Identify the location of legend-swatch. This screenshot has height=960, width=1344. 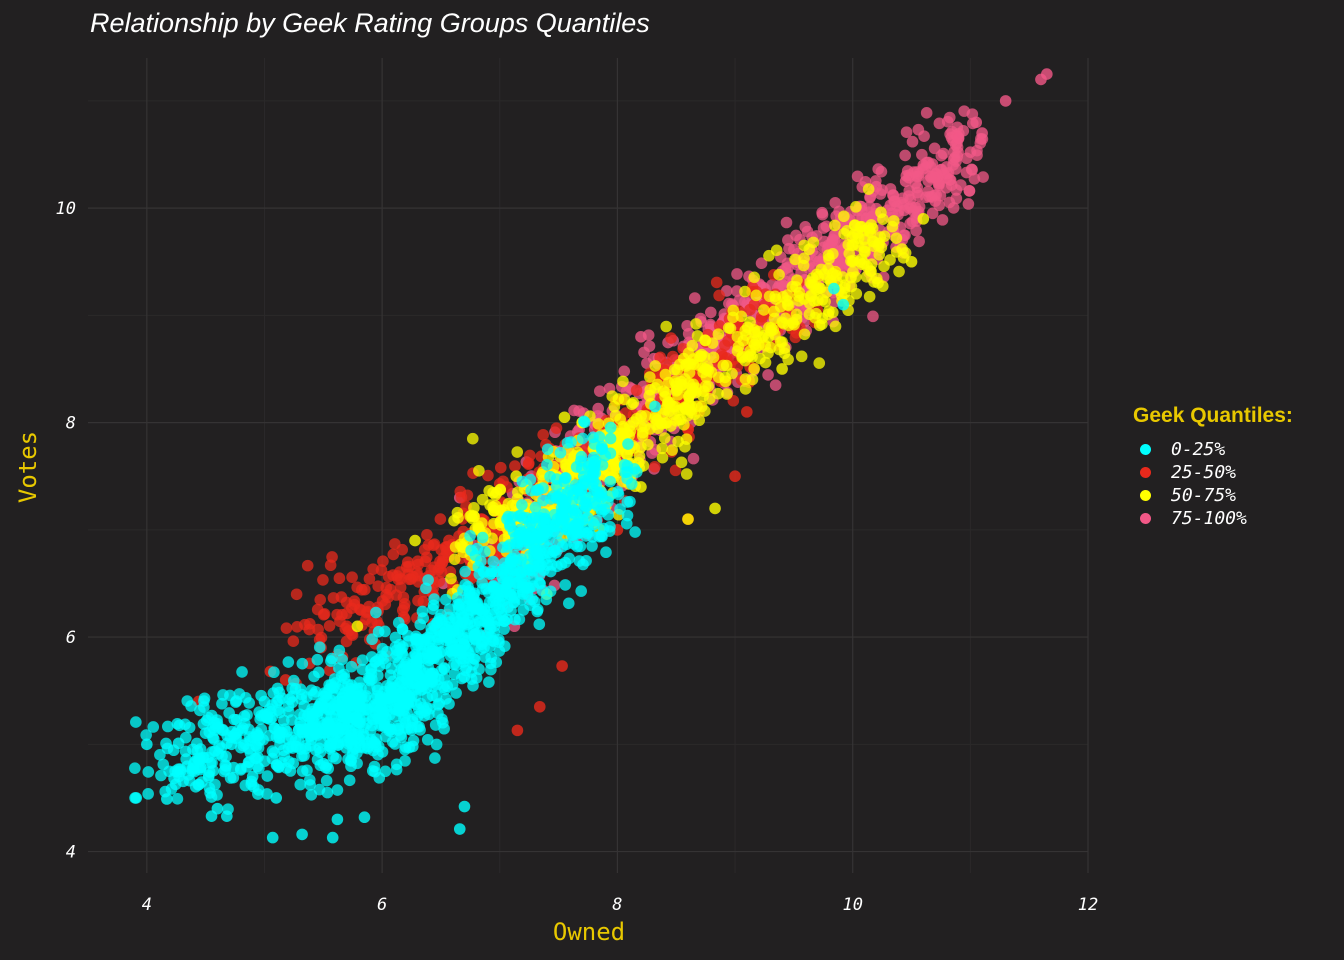
(1145, 518).